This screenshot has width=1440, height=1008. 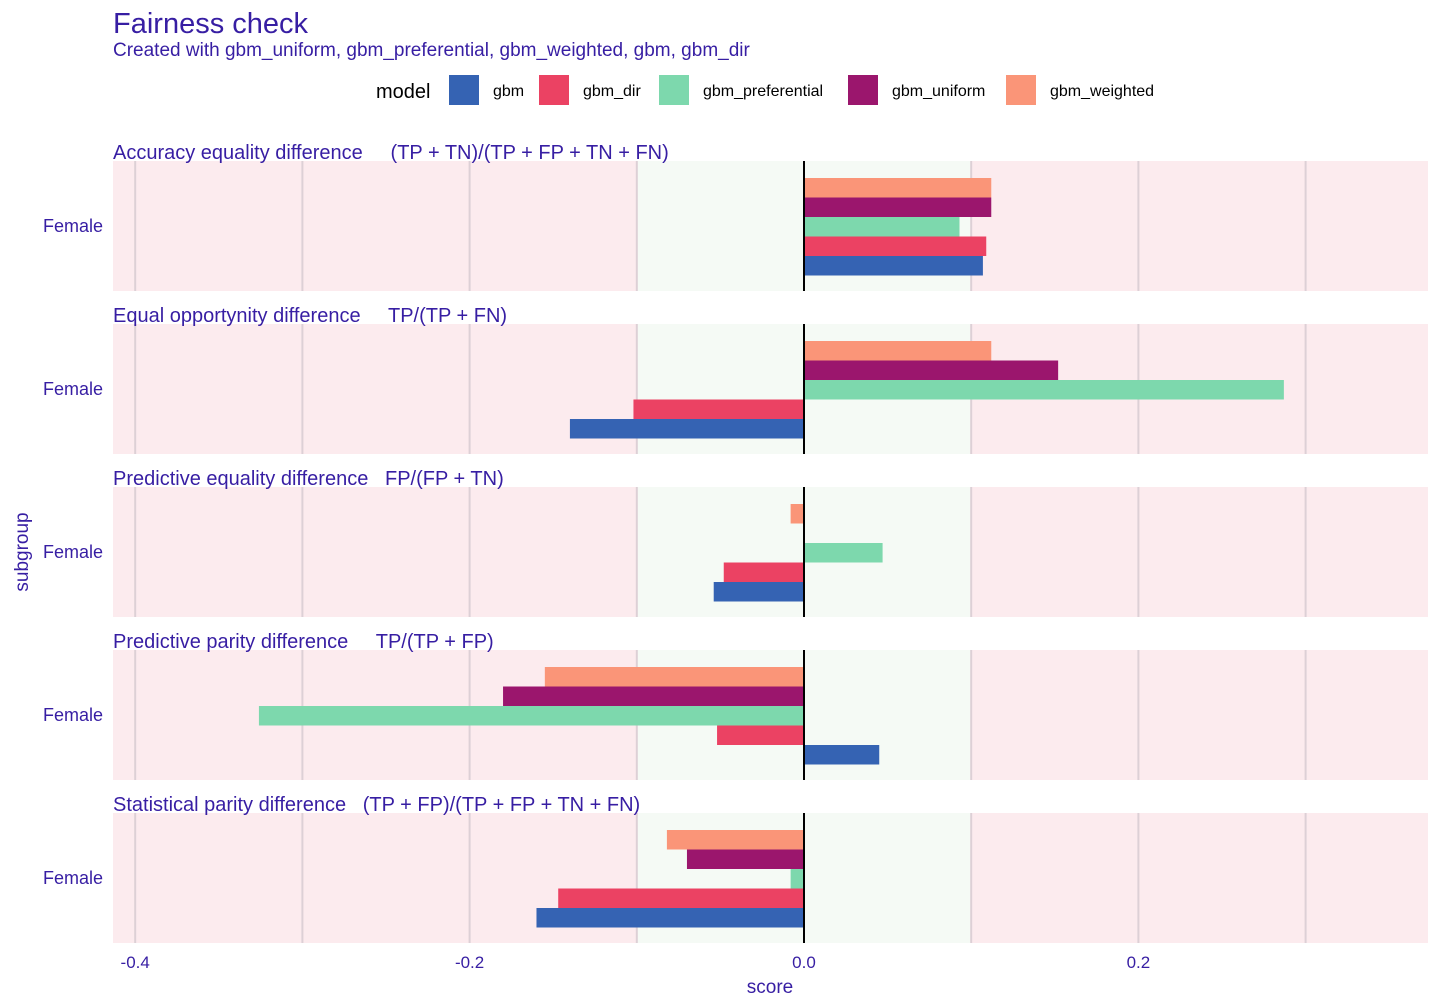 I want to click on legend-label-gbm_uniform: gbm_uniform, so click(x=938, y=91).